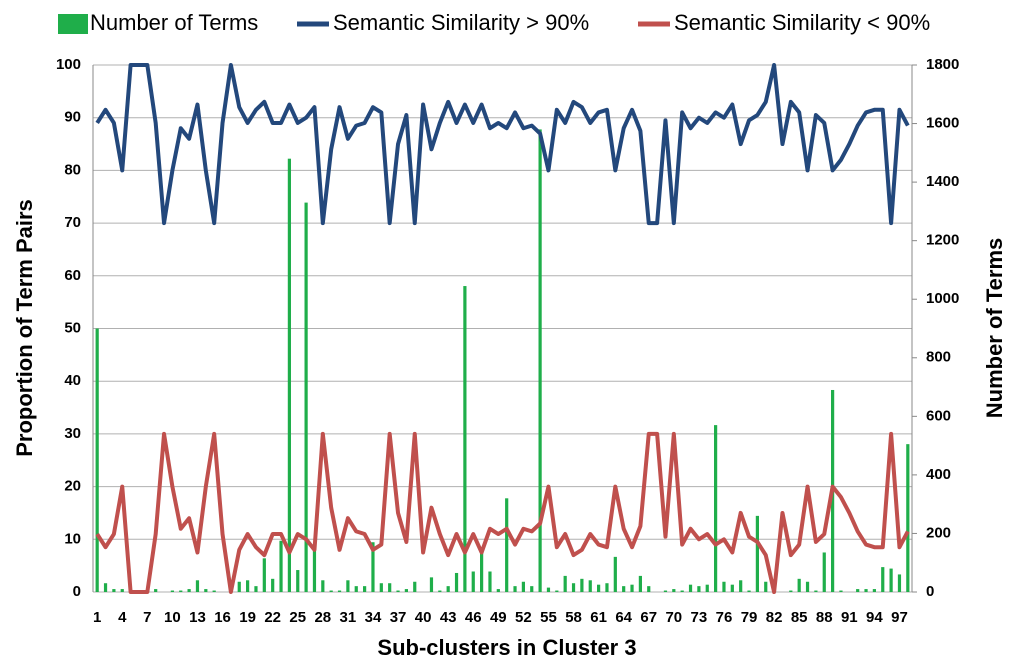 This screenshot has width=1019, height=663. Describe the element at coordinates (77, 591) in the screenshot. I see `y-tick-label: 0` at that location.